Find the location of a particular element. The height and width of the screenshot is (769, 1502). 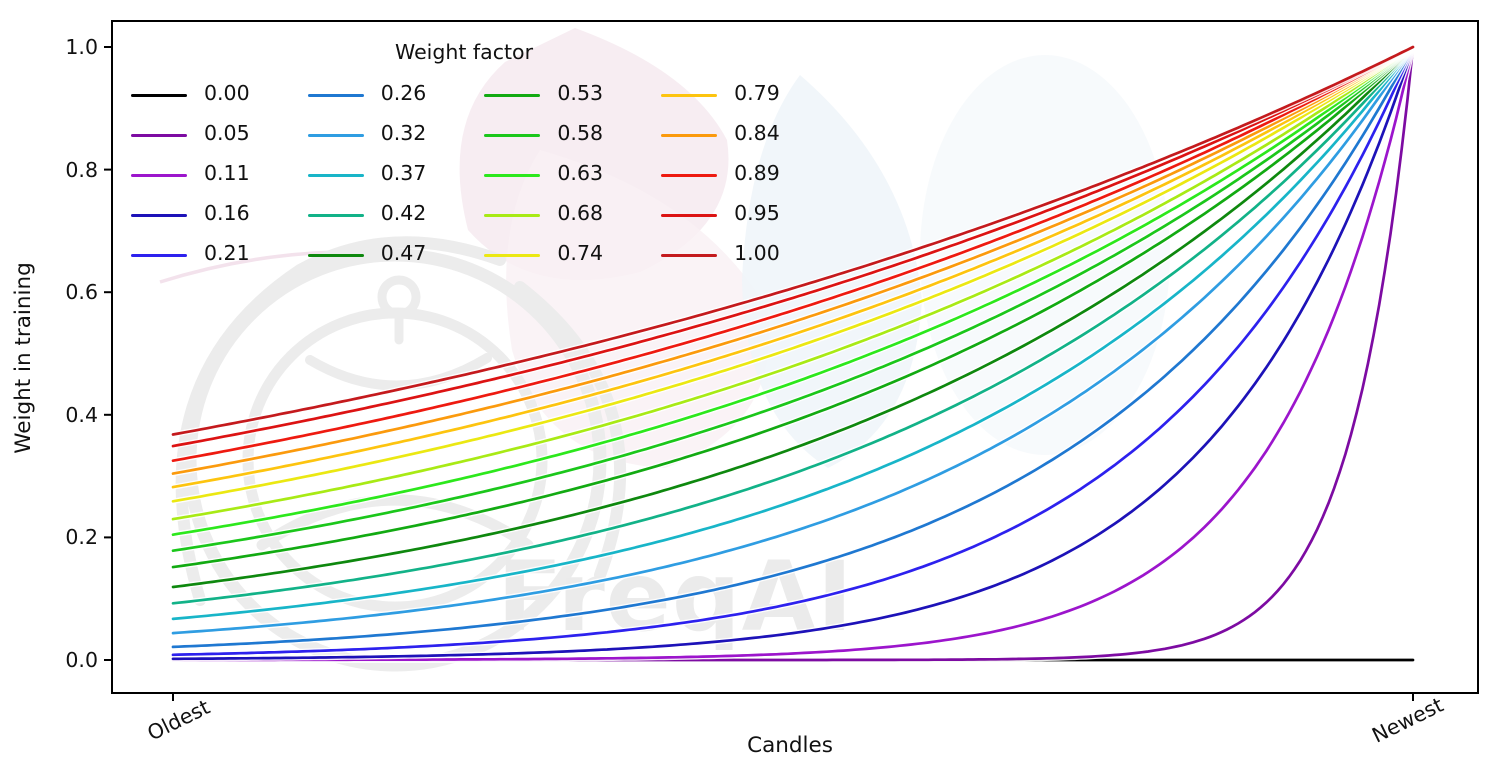

y-tick-label: 0.4 is located at coordinates (81, 414).